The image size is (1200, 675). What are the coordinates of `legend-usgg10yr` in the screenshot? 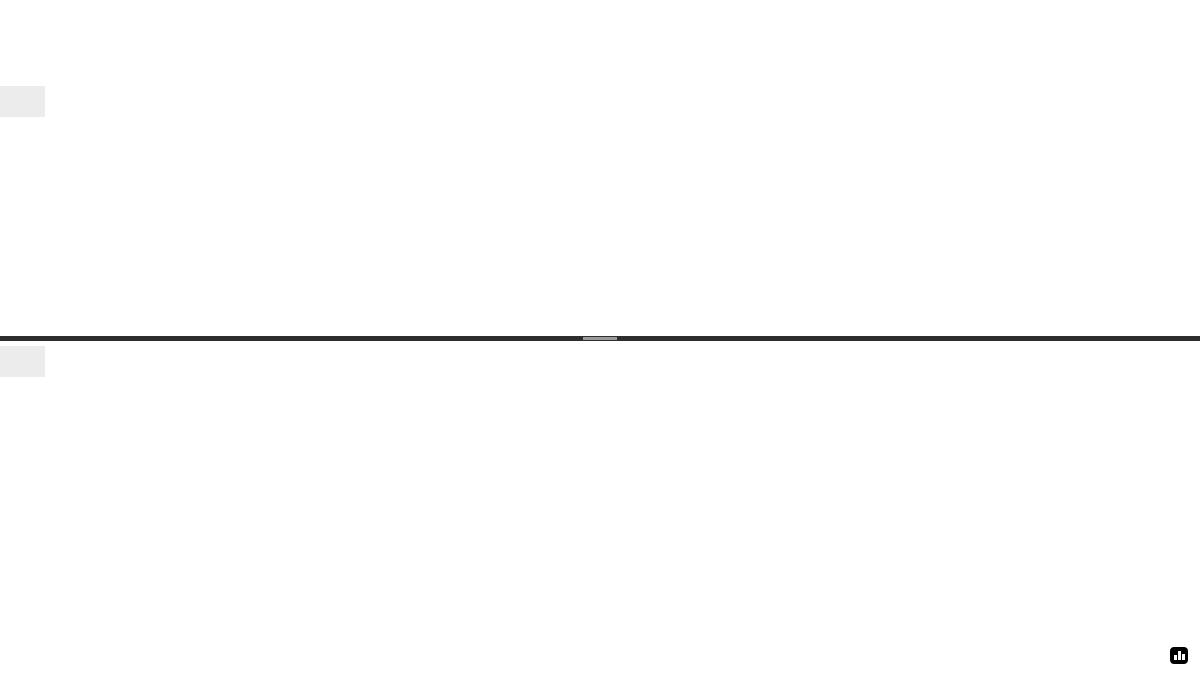 It's located at (22, 101).